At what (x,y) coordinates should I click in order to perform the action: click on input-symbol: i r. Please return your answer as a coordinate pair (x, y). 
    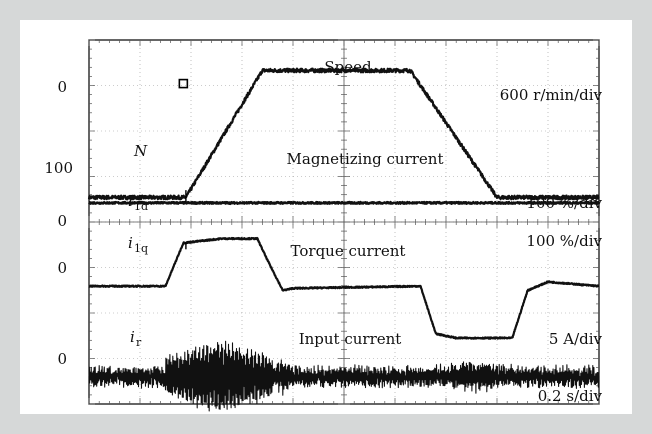
    Looking at the image, I should click on (136, 338).